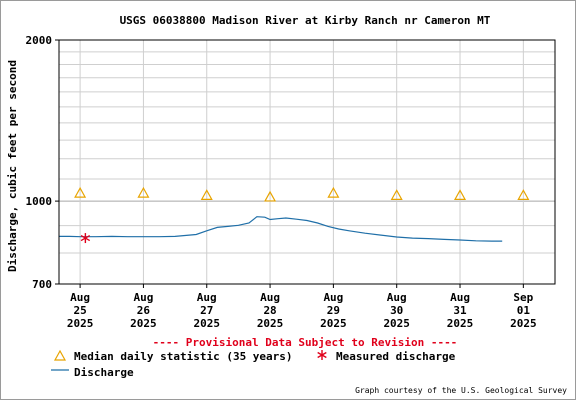  I want to click on legend-label: Measured discharge, so click(396, 356).